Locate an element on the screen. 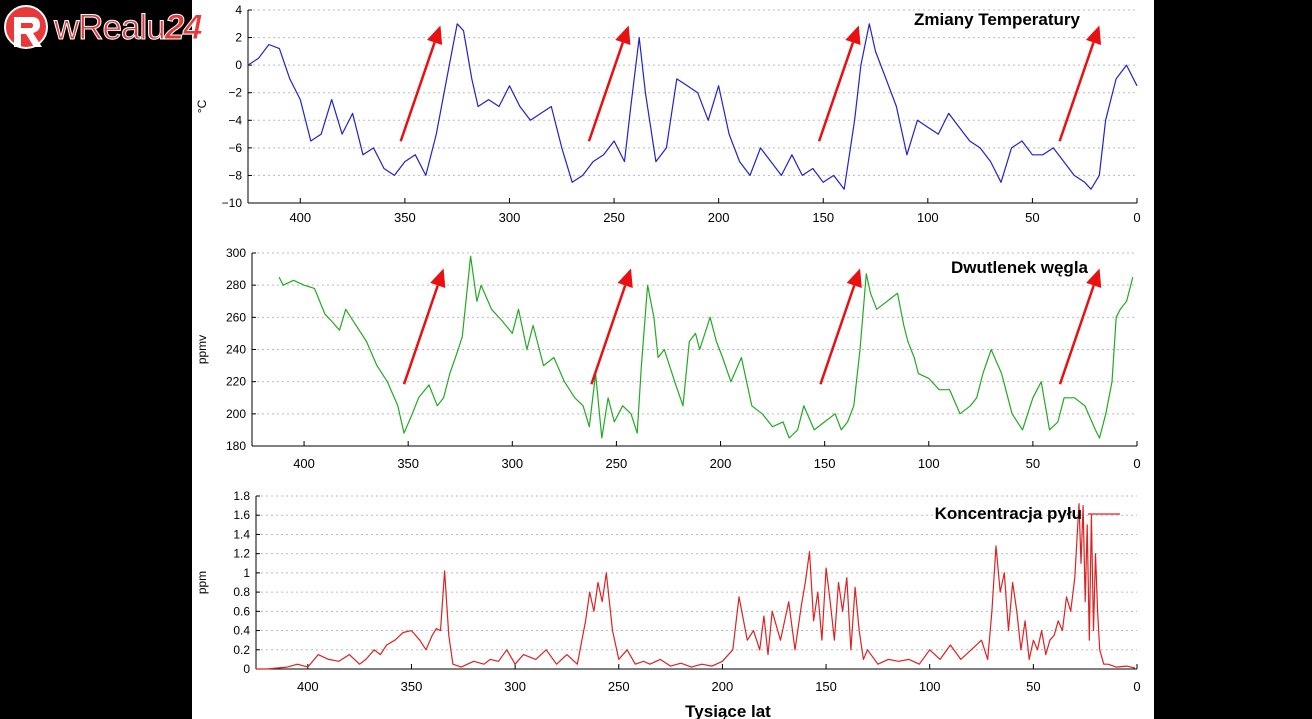 The image size is (1312, 719). y-tick-label: −8 is located at coordinates (235, 175).